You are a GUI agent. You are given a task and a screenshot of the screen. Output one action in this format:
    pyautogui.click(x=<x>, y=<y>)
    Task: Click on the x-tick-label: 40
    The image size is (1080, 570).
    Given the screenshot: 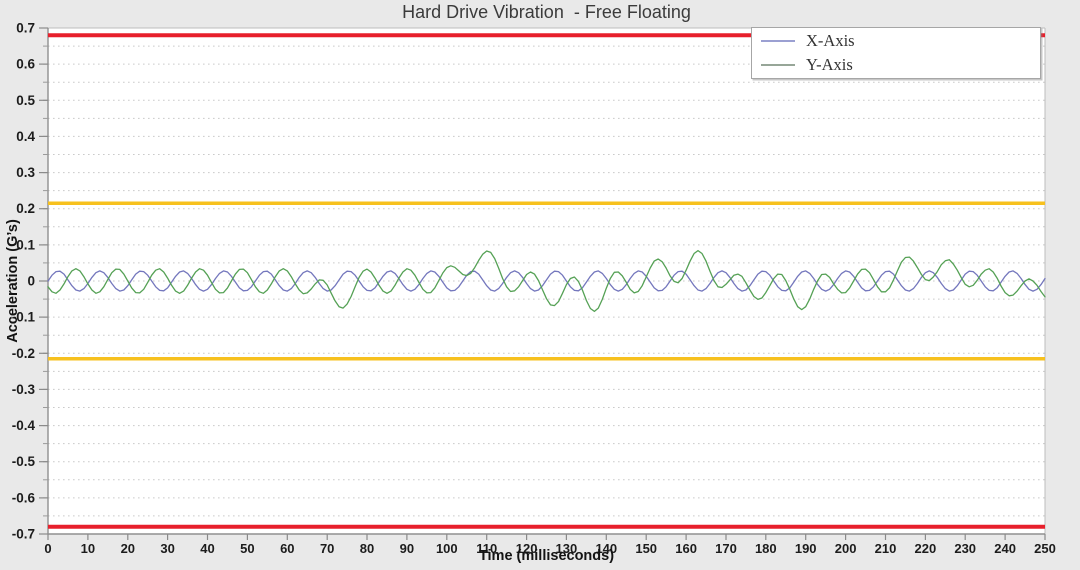 What is the action you would take?
    pyautogui.click(x=207, y=548)
    